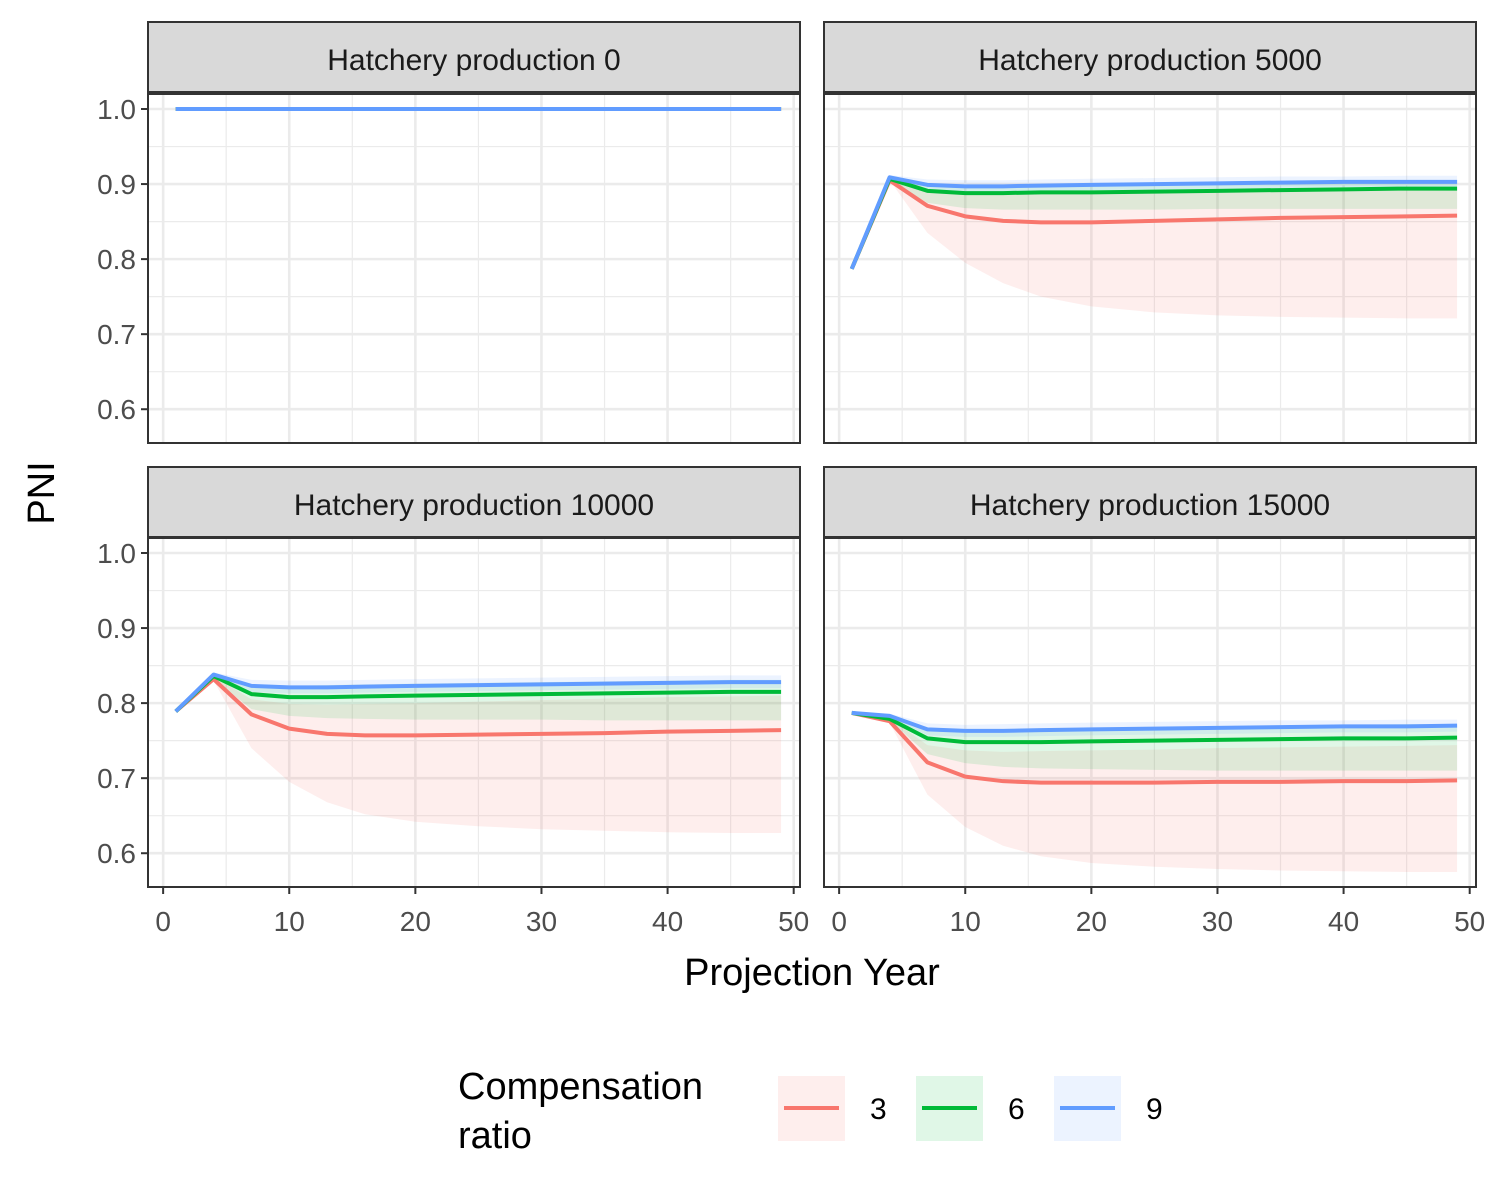 This screenshot has height=1200, width=1500. I want to click on panel-strip: Hatchery production 10000, so click(474, 502).